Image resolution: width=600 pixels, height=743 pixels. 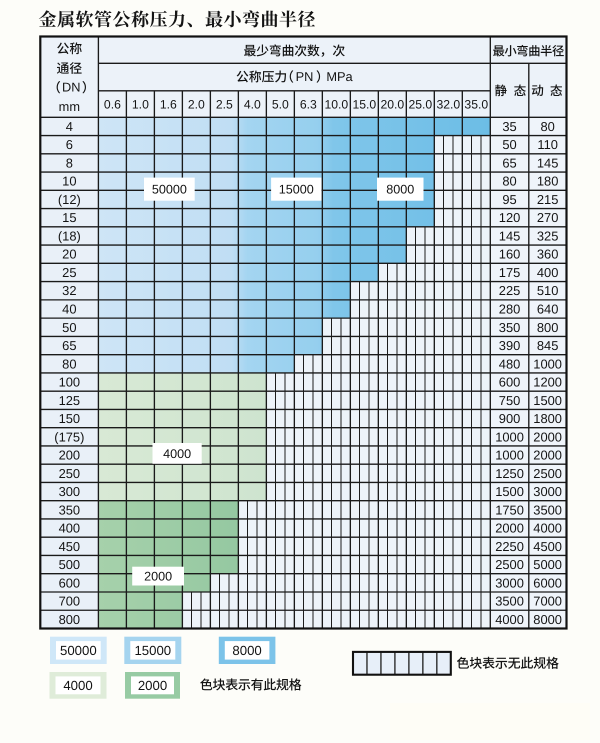 I want to click on svg-text: 6.3, so click(x=308, y=104).